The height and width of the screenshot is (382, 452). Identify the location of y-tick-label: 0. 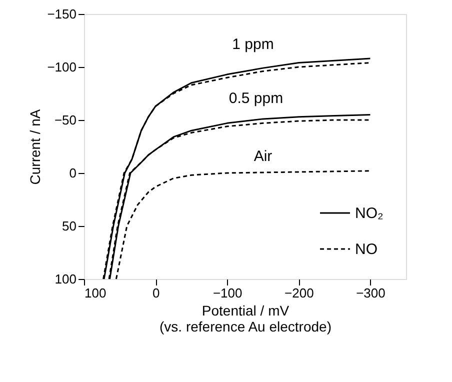
(72, 173).